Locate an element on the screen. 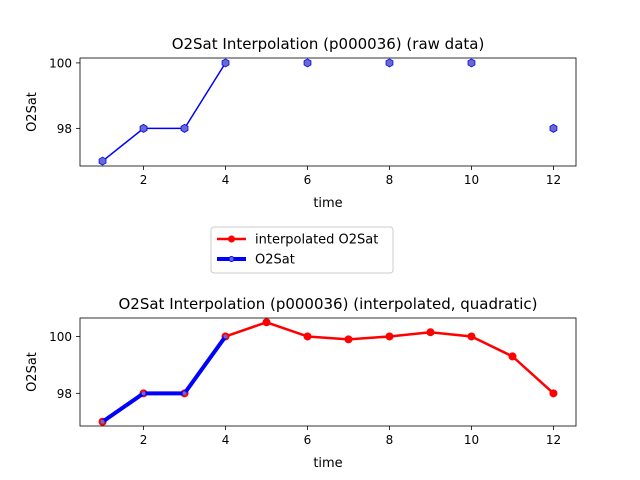 Image resolution: width=640 pixels, height=480 pixels. legend-marker-interpolated is located at coordinates (231, 239).